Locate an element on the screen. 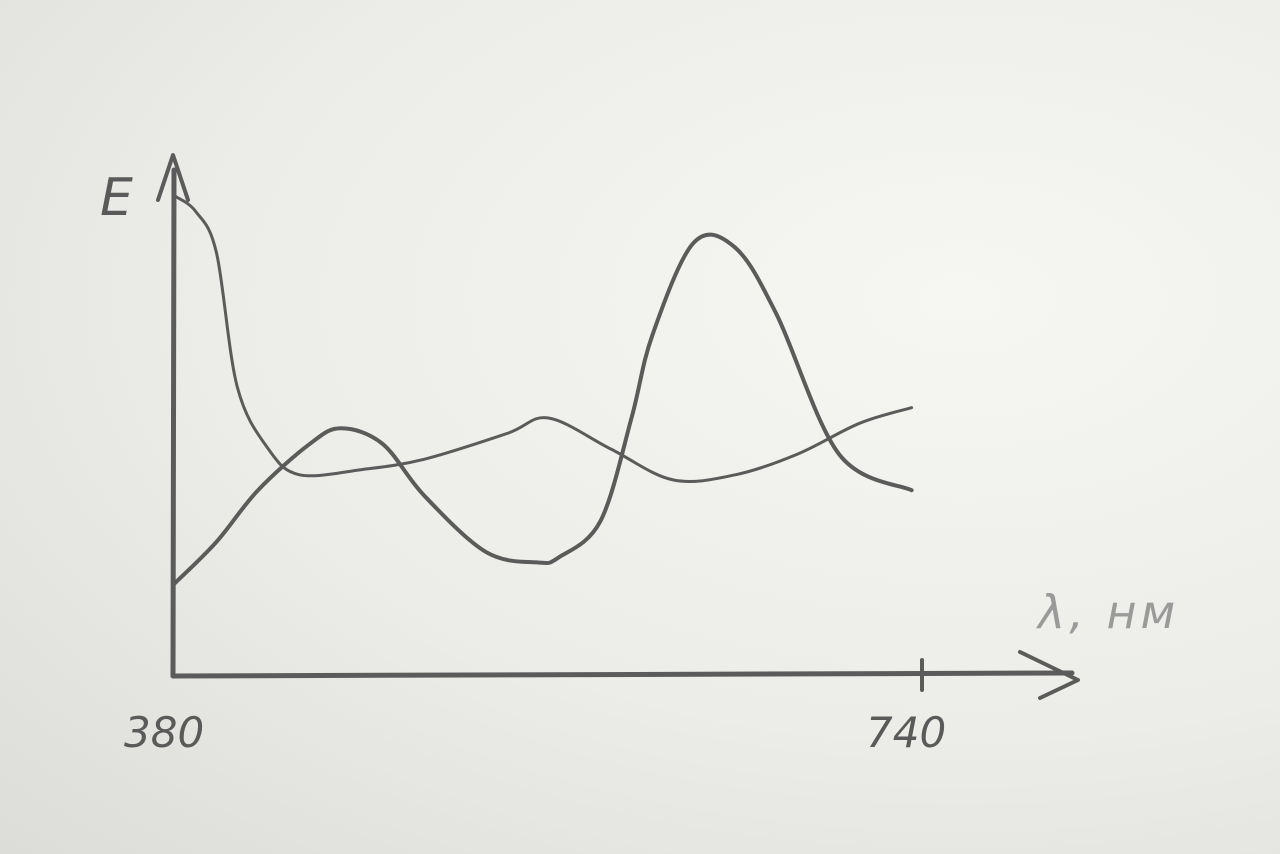 The width and height of the screenshot is (1280, 854). y-axis is located at coordinates (173, 423).